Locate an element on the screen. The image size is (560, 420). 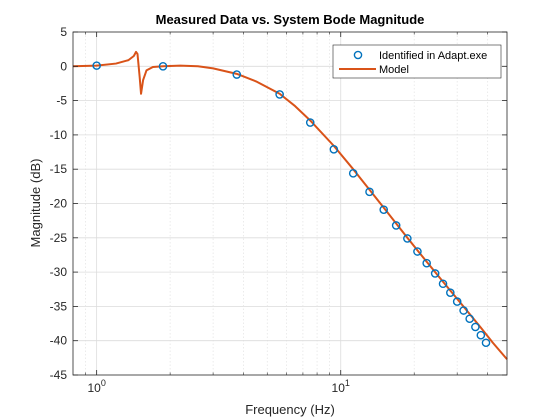
y-tick-label: 0 is located at coordinates (63, 66).